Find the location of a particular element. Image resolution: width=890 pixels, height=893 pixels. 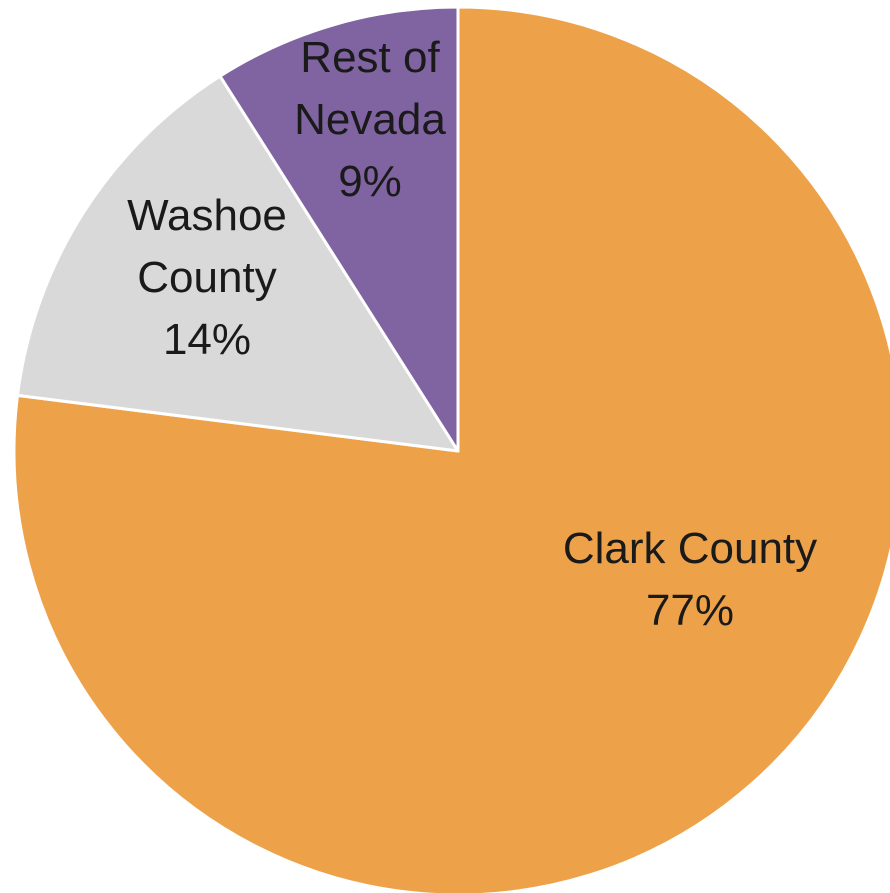

data-label-washoe-county: Washoe County 14% is located at coordinates (207, 277).